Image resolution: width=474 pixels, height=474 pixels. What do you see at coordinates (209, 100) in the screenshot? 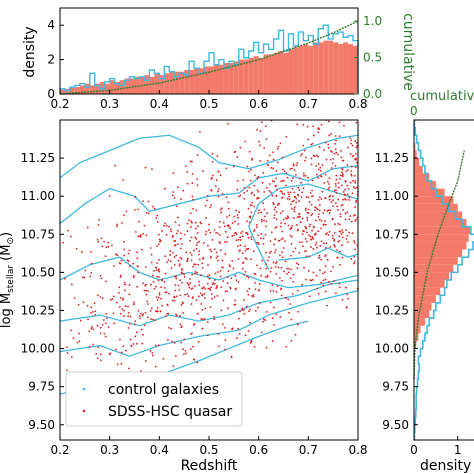
I see `top-x-ticks: 0.2 0.3 0.4 0.5 0.6 0.7 0.8` at bounding box center [209, 100].